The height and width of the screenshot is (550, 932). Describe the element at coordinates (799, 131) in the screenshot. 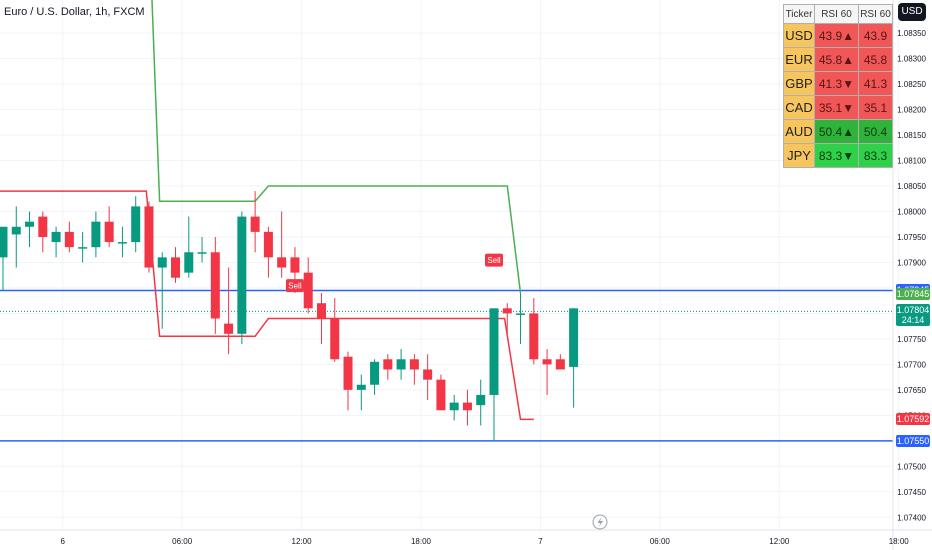

I see `rsi-ticker: AUD` at that location.